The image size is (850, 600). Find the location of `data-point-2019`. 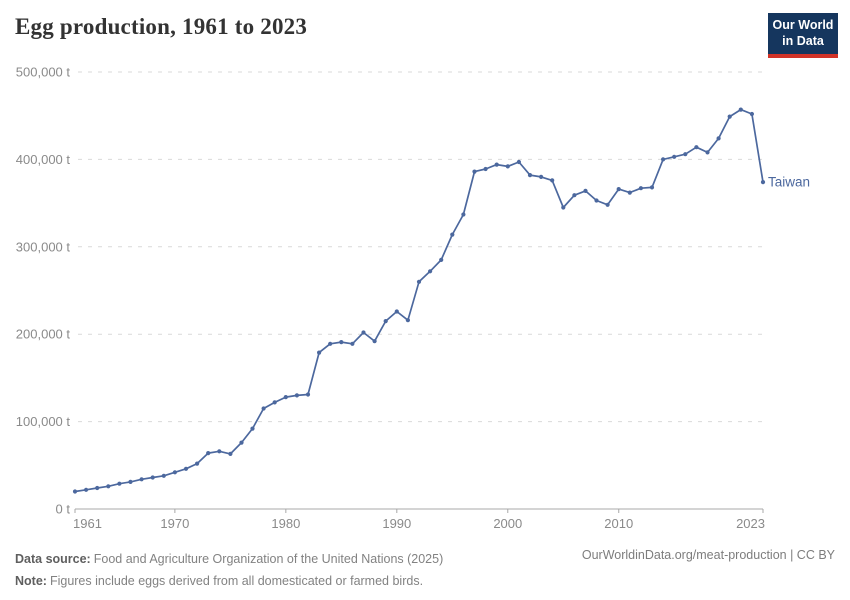

data-point-2019 is located at coordinates (718, 138).